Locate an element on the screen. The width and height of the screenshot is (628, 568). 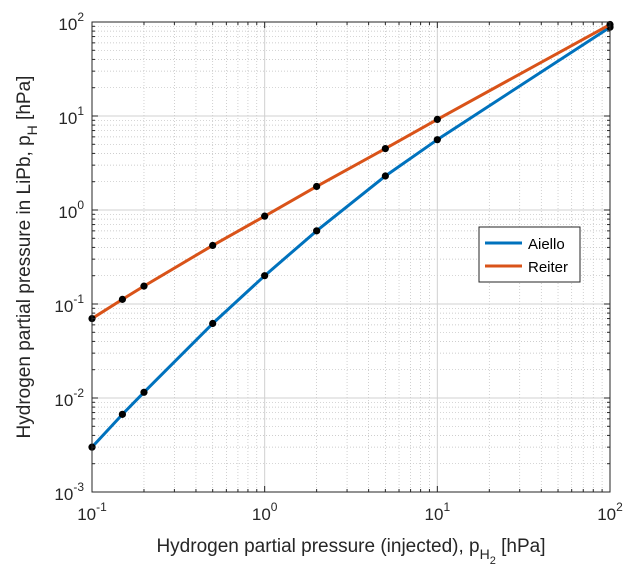
y-tick-label: 10¹ is located at coordinates (71, 116).